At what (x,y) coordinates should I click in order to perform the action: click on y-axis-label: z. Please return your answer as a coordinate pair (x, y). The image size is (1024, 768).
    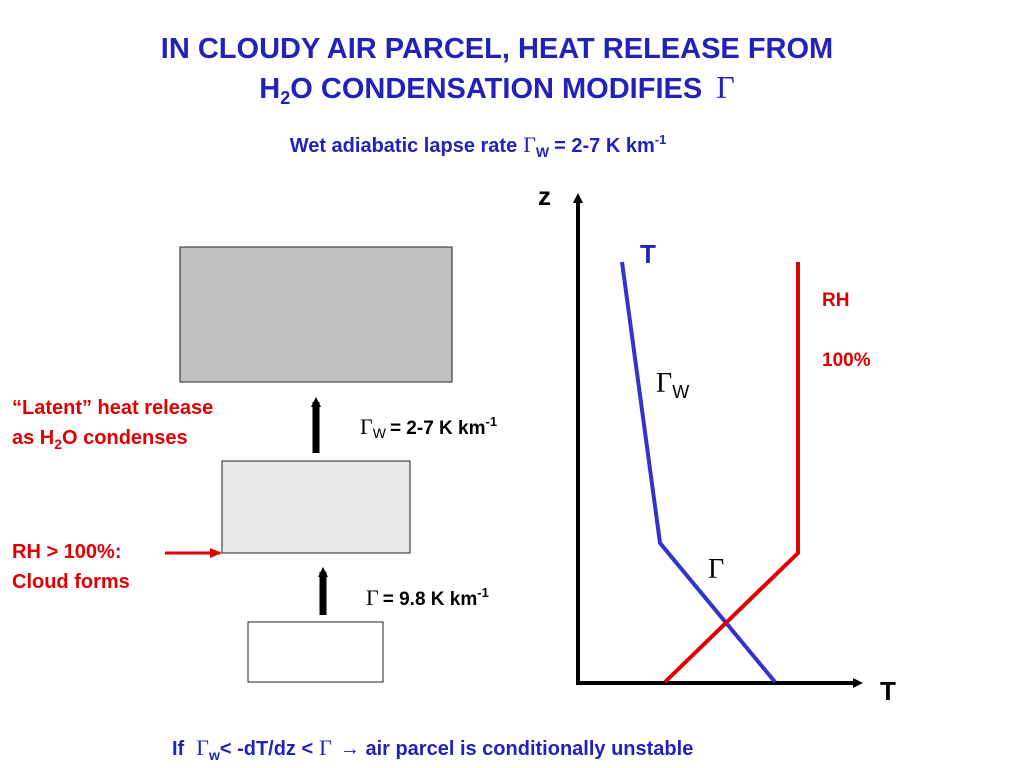
    Looking at the image, I should click on (544, 196).